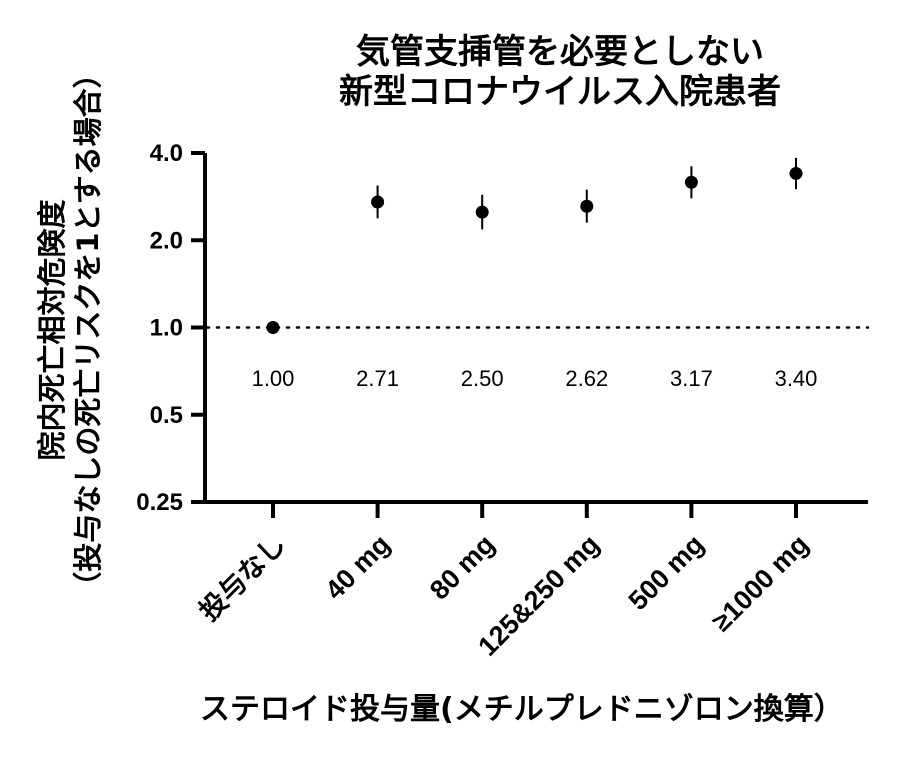 The height and width of the screenshot is (762, 900). What do you see at coordinates (357, 567) in the screenshot?
I see `x-tick-label: 40 mg` at bounding box center [357, 567].